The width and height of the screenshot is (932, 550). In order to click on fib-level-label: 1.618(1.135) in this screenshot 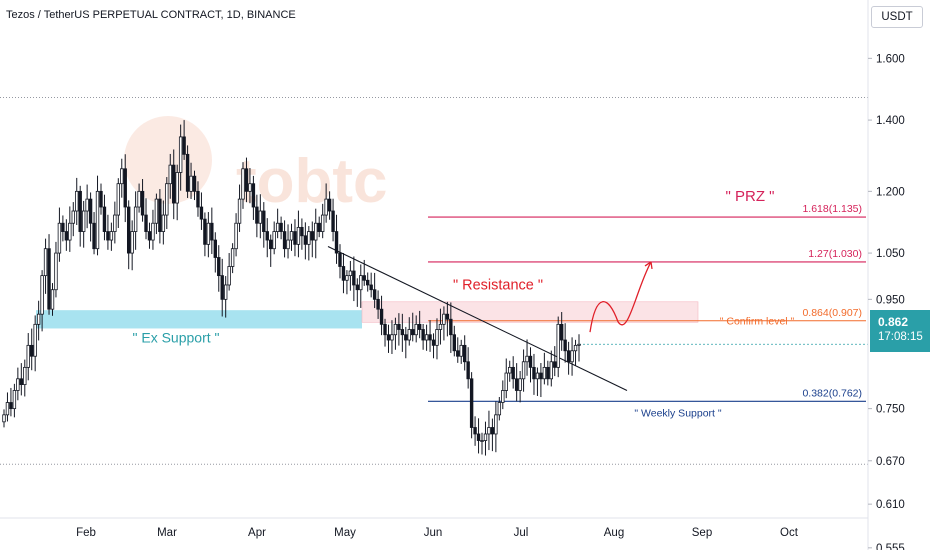, I will do `click(832, 209)`.